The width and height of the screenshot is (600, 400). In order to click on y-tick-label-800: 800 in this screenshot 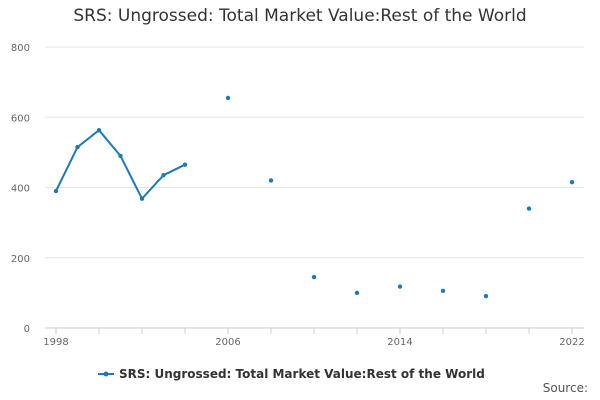, I will do `click(20, 48)`.